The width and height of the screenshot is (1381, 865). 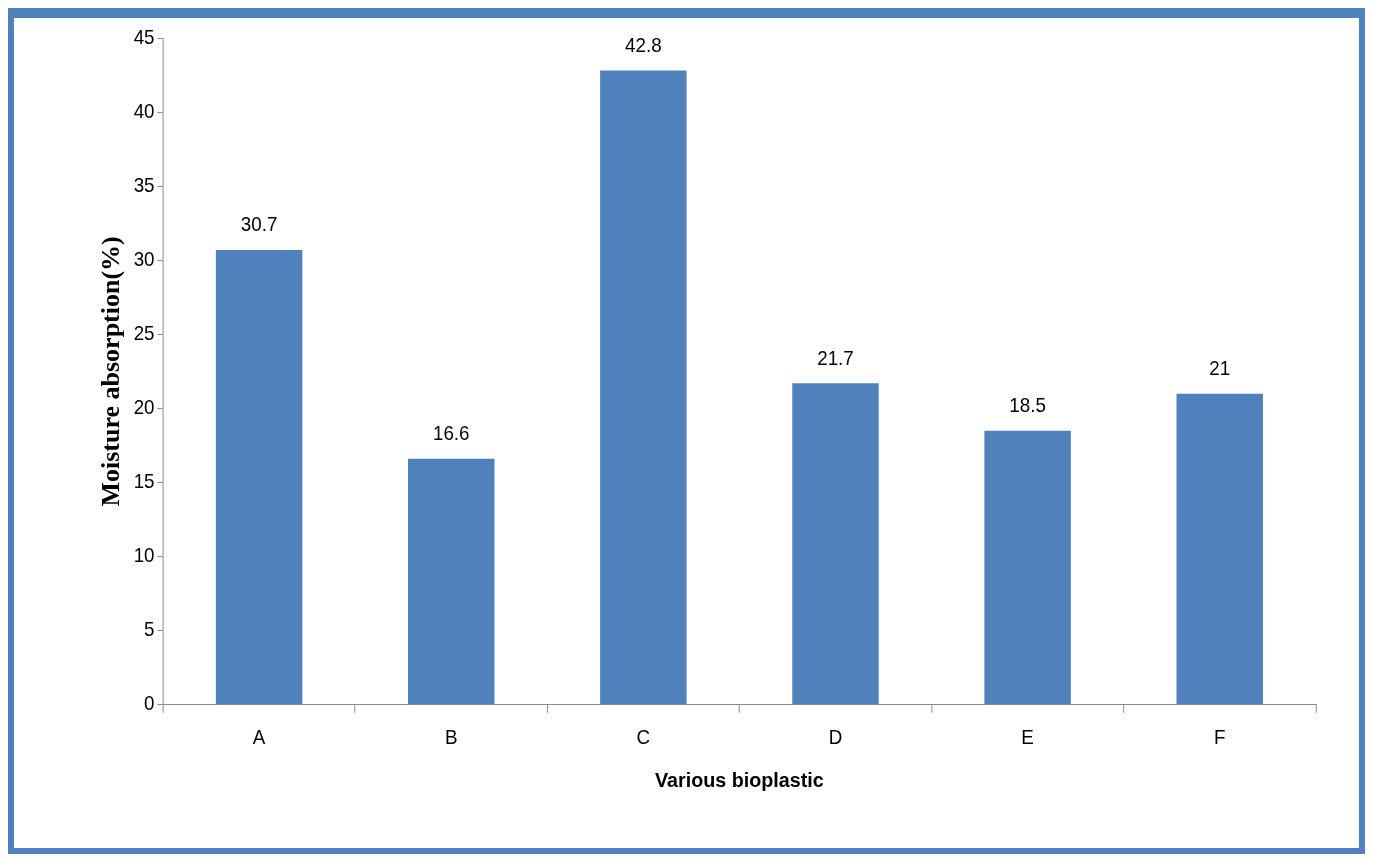 I want to click on x-axis-title: Various bioplastic, so click(x=739, y=780).